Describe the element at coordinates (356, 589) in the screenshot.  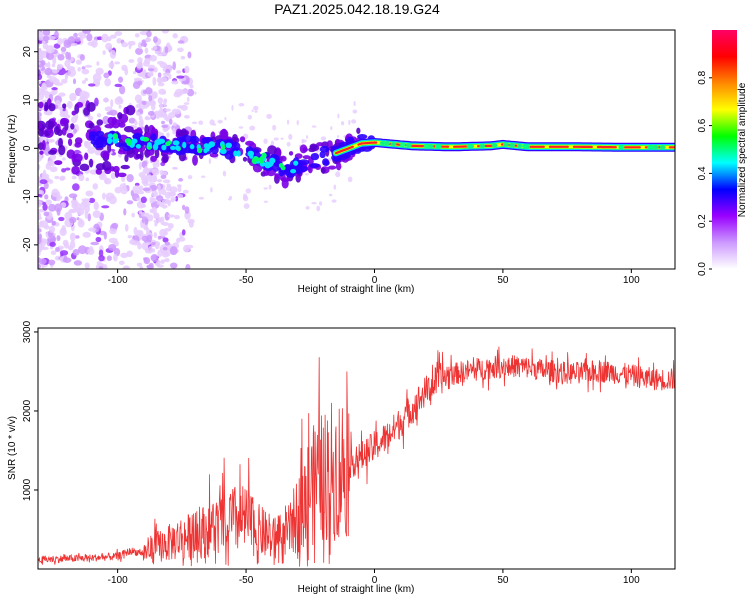
I see `snr-xlabel: Height of straight line (km)` at that location.